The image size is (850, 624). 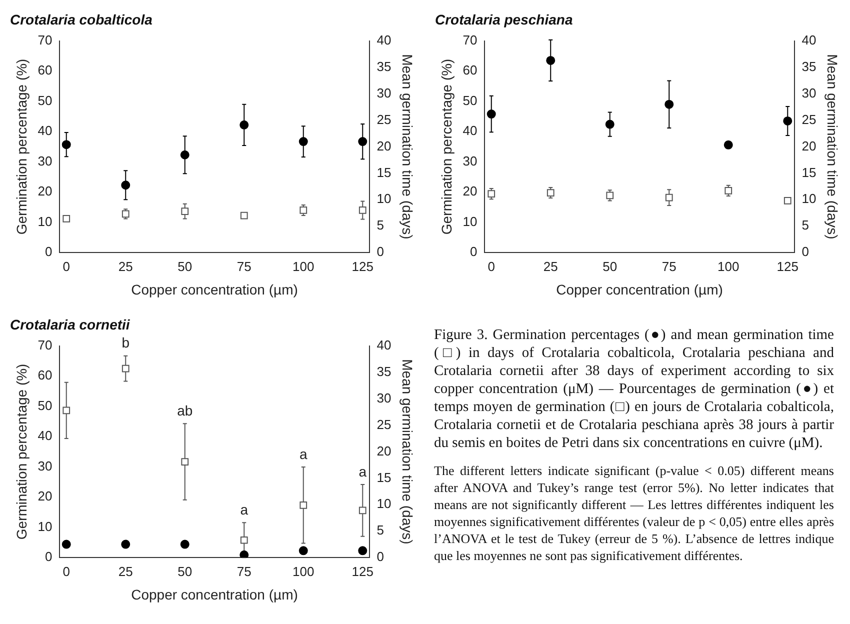 What do you see at coordinates (81, 19) in the screenshot?
I see `chart-title: Crotalaria cobalticola` at bounding box center [81, 19].